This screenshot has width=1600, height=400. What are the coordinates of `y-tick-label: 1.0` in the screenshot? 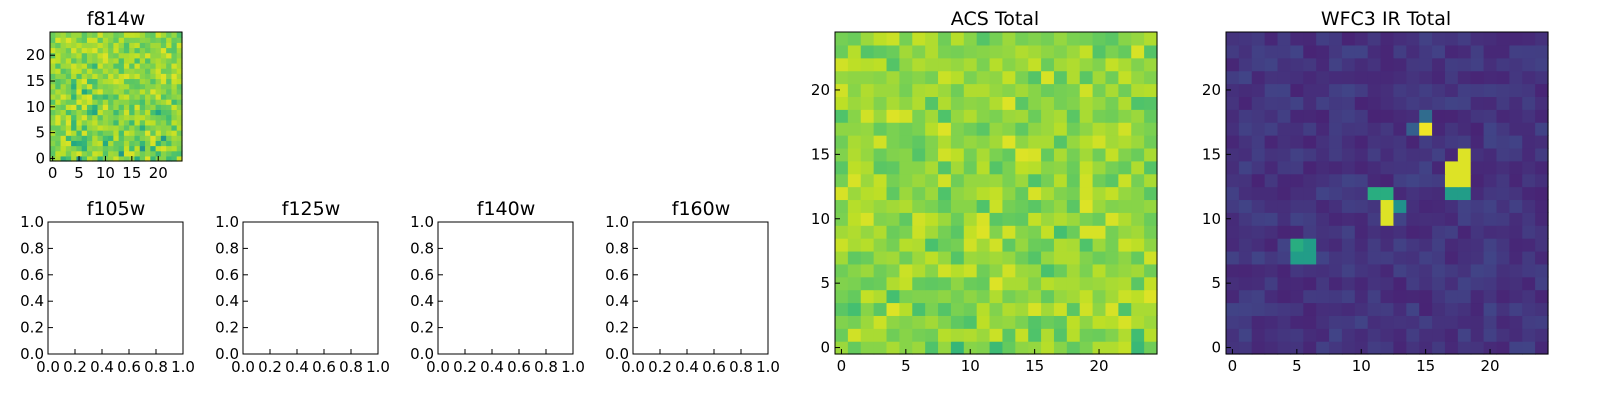 It's located at (617, 222).